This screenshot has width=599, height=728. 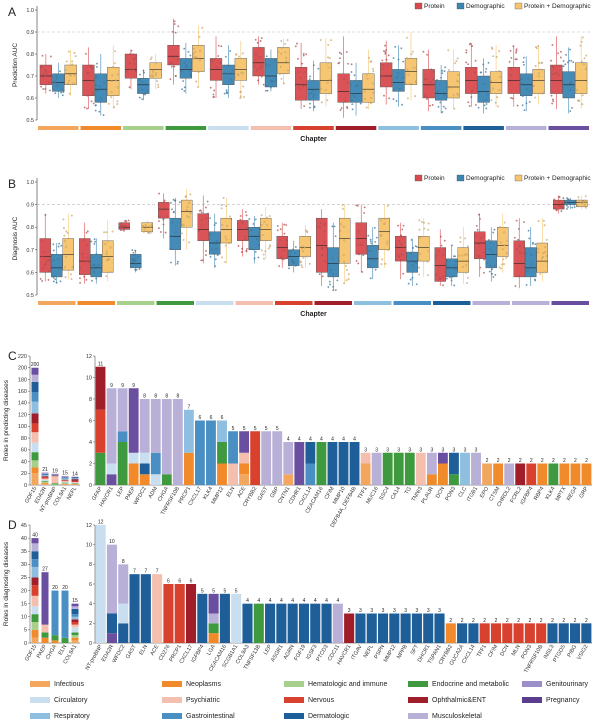 What do you see at coordinates (30, 11) in the screenshot?
I see `y-tick-label: 1.0` at bounding box center [30, 11].